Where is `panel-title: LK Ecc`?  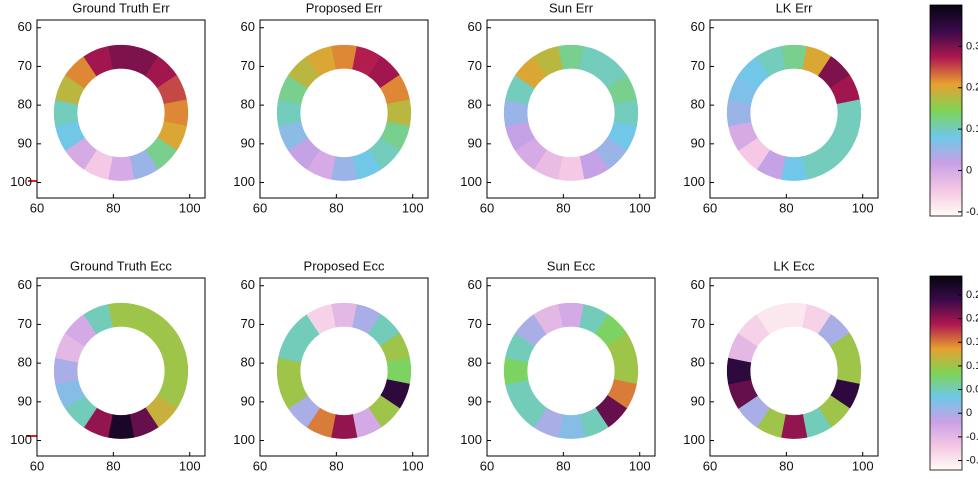
panel-title: LK Ecc is located at coordinates (794, 265).